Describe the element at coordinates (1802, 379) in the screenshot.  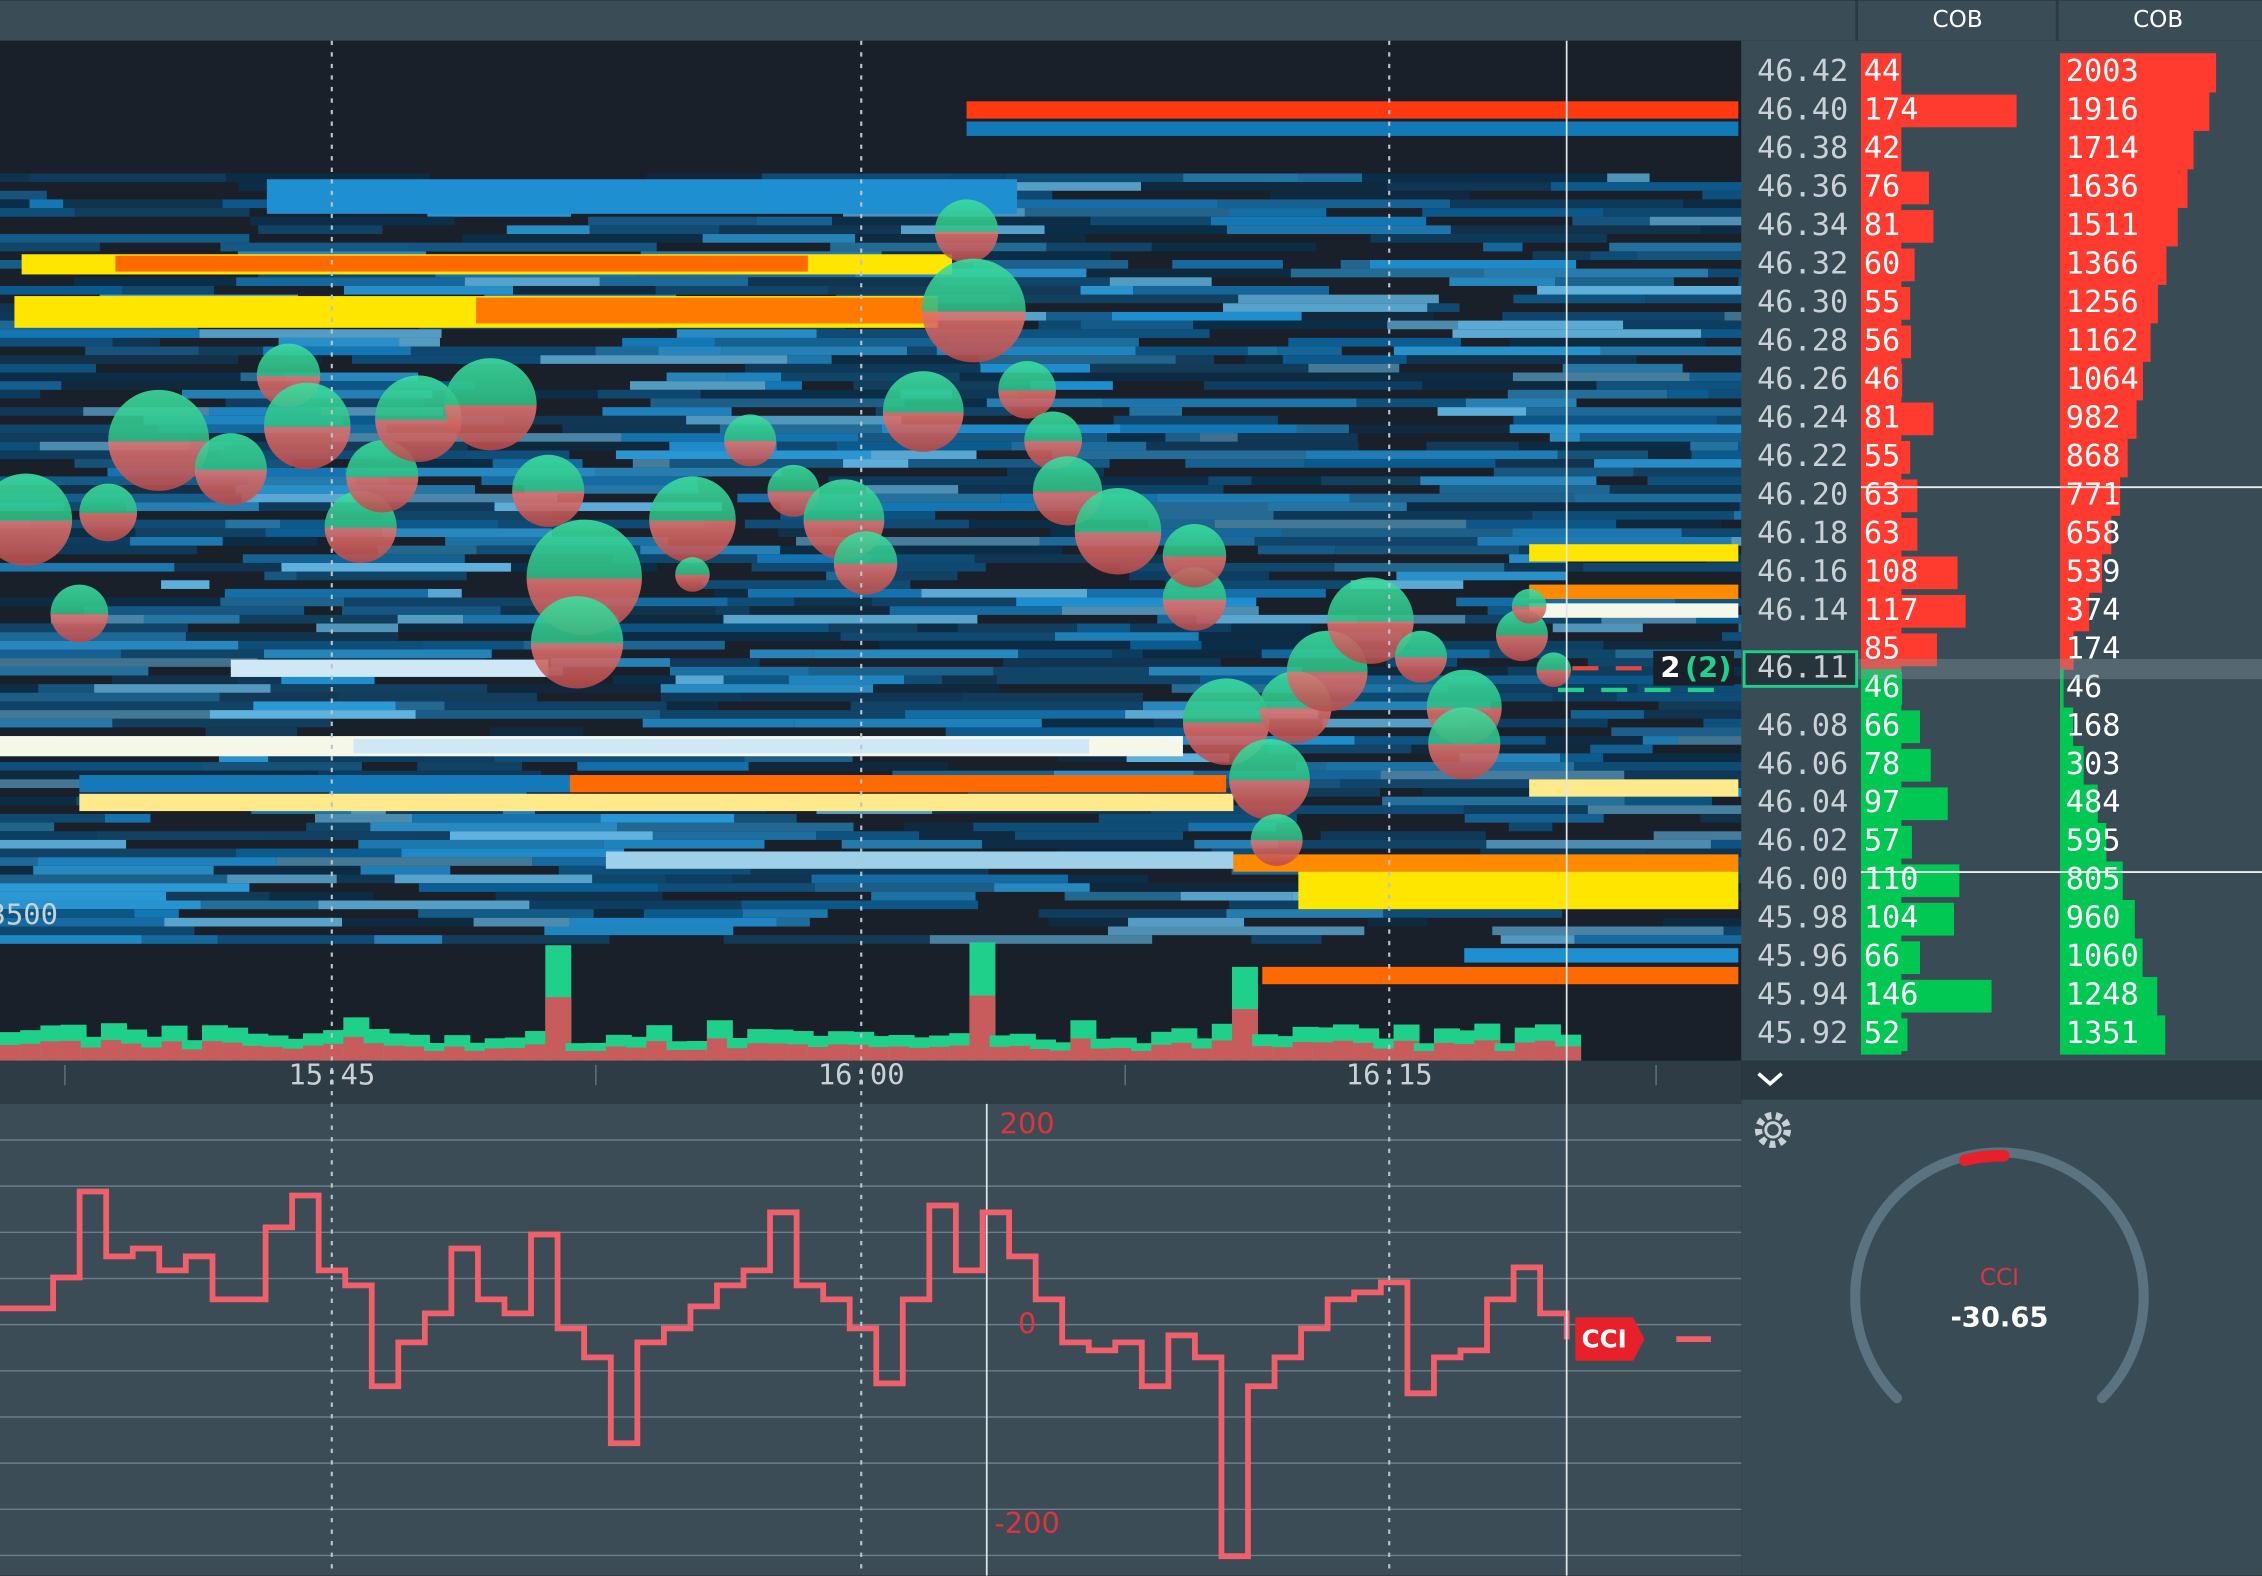
I see `price-label: 46.26` at that location.